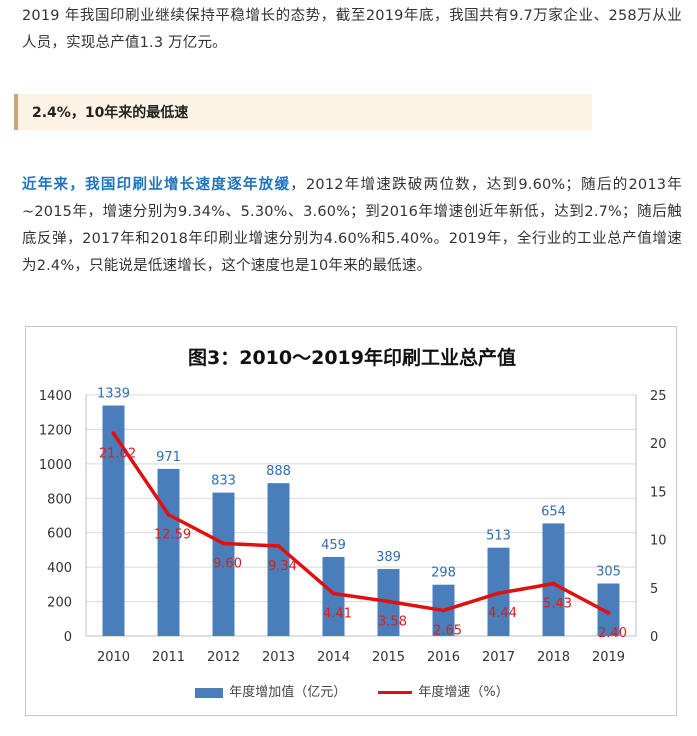 The width and height of the screenshot is (697, 736). Describe the element at coordinates (608, 657) in the screenshot. I see `x-axis-tick: 2019` at that location.